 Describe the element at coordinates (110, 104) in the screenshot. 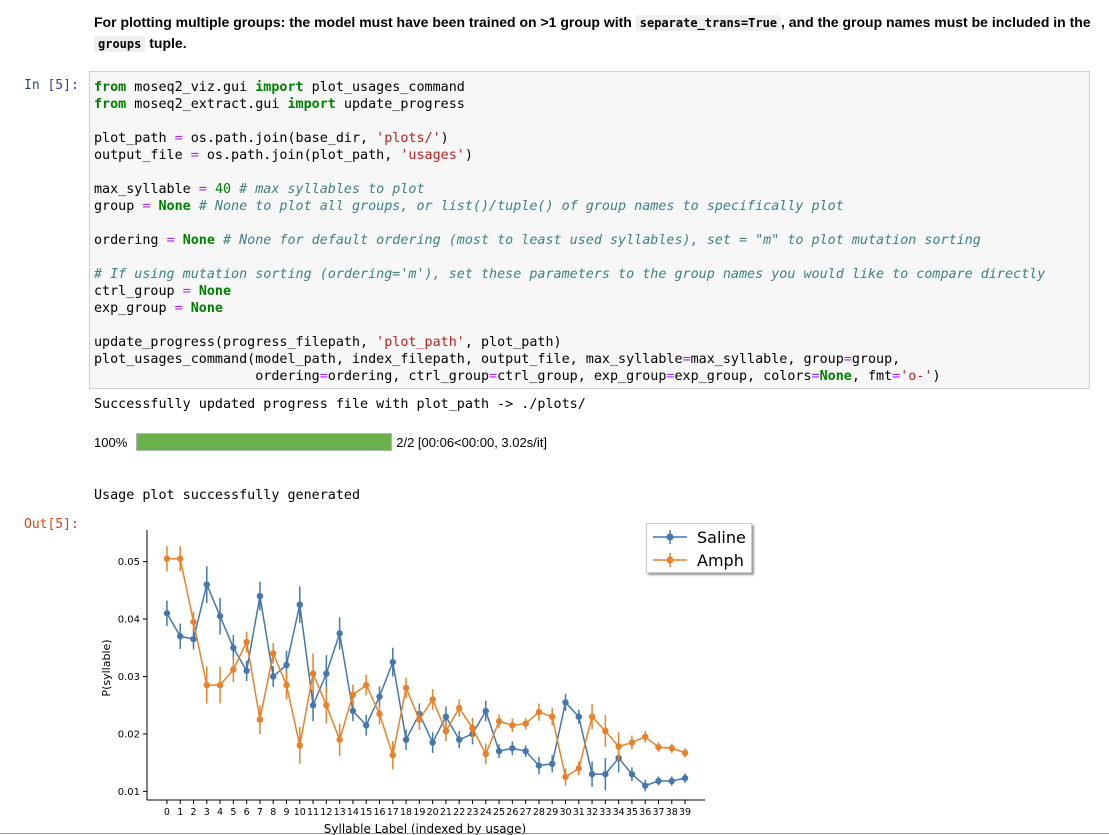

I see `keyword: from` at that location.